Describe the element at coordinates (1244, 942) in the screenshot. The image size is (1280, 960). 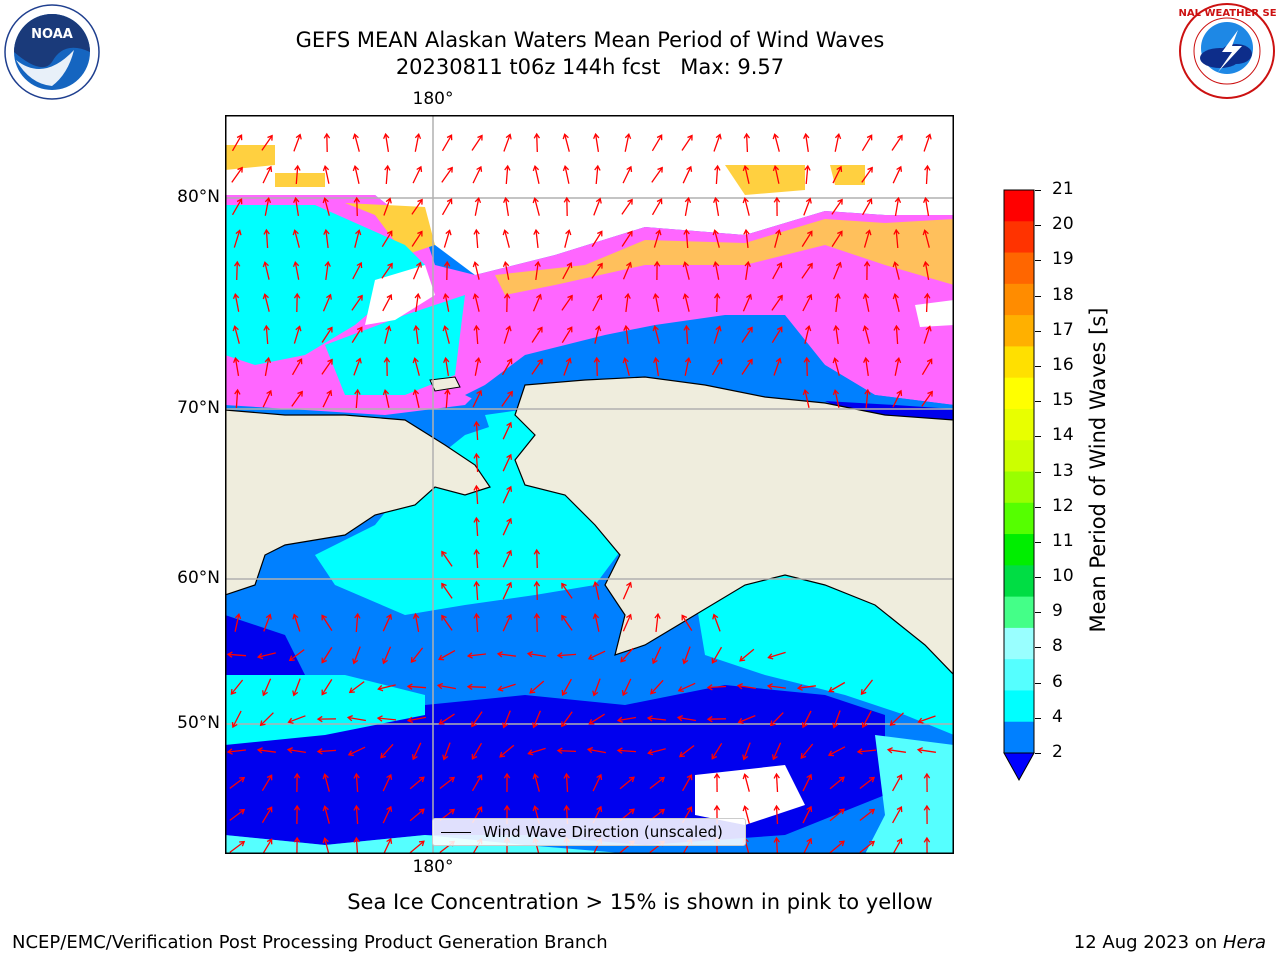
I see `footer-host: Hera` at that location.